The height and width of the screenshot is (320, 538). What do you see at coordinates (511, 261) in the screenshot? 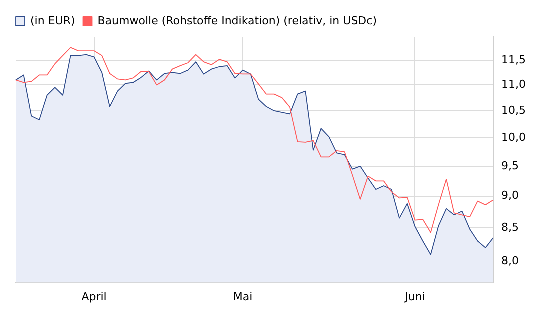
I see `y-tick-label: 8,0` at bounding box center [511, 261].